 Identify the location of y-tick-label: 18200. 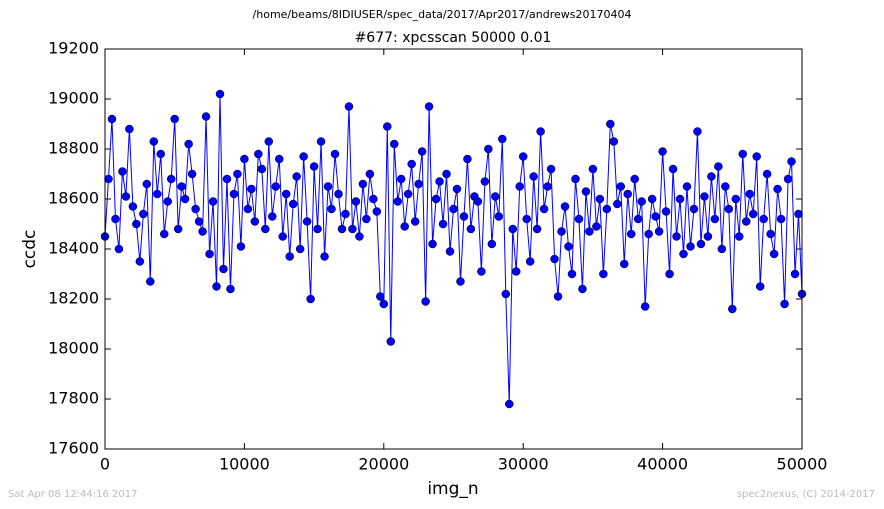
(73, 298).